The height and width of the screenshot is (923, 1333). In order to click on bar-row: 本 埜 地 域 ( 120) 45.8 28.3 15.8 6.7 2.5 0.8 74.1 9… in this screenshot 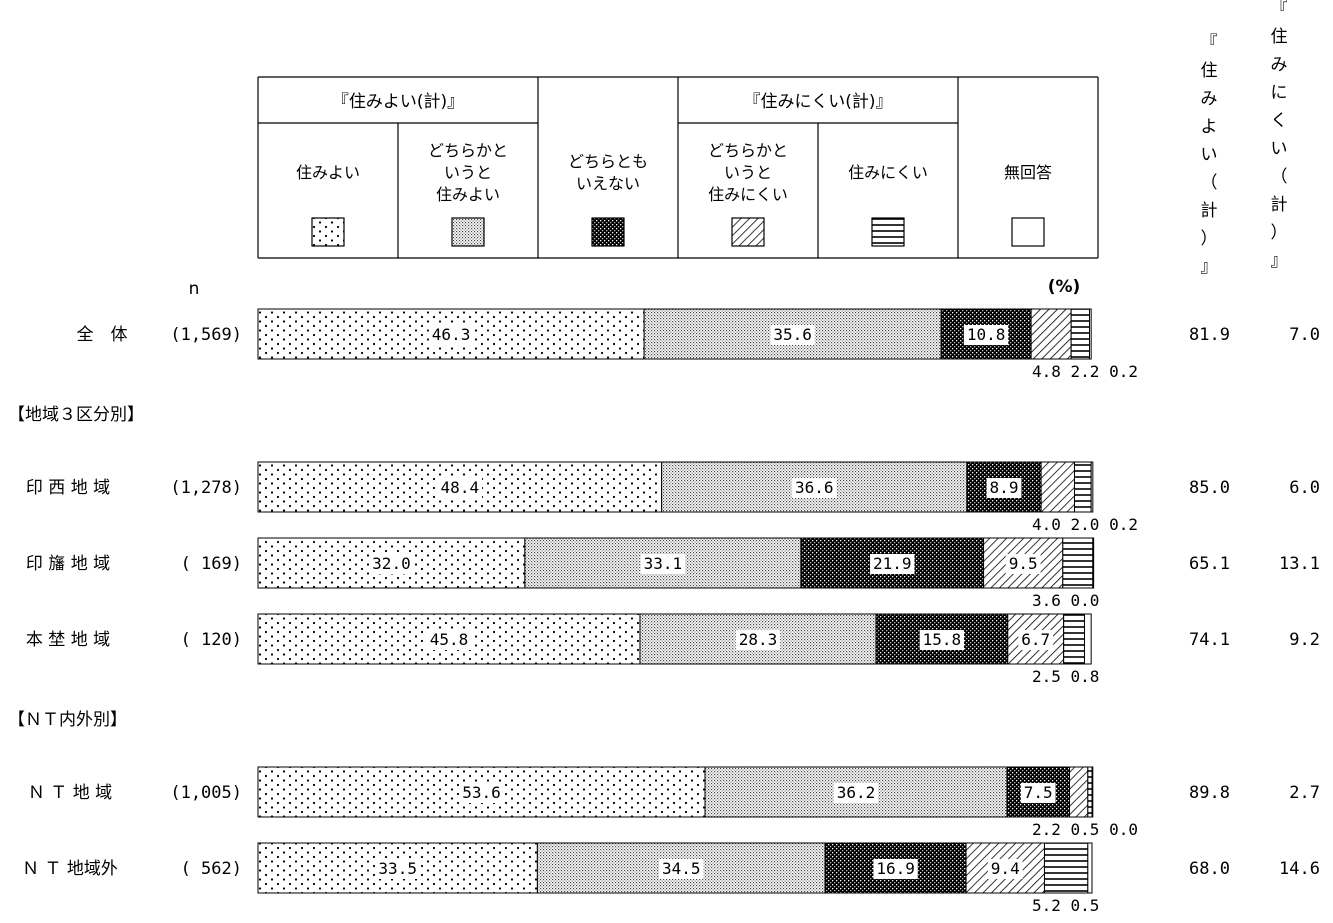, I will do `click(673, 649)`.